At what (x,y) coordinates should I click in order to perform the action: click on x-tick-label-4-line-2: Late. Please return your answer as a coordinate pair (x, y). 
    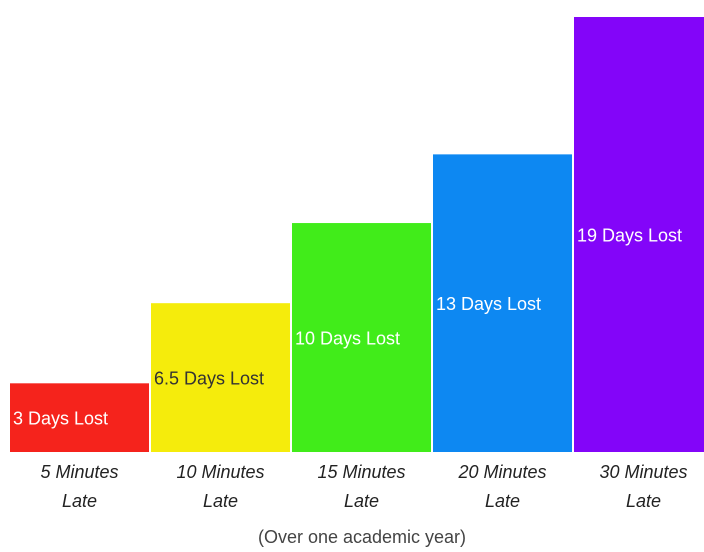
    Looking at the image, I should click on (502, 501).